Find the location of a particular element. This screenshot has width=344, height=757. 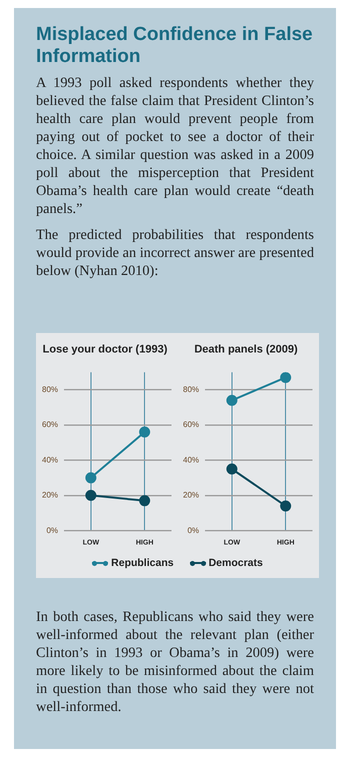

text: The predicted probabilities that respondents would provide an incorrect answer are presented below (Nyhan 2010): is located at coordinates (175, 253).